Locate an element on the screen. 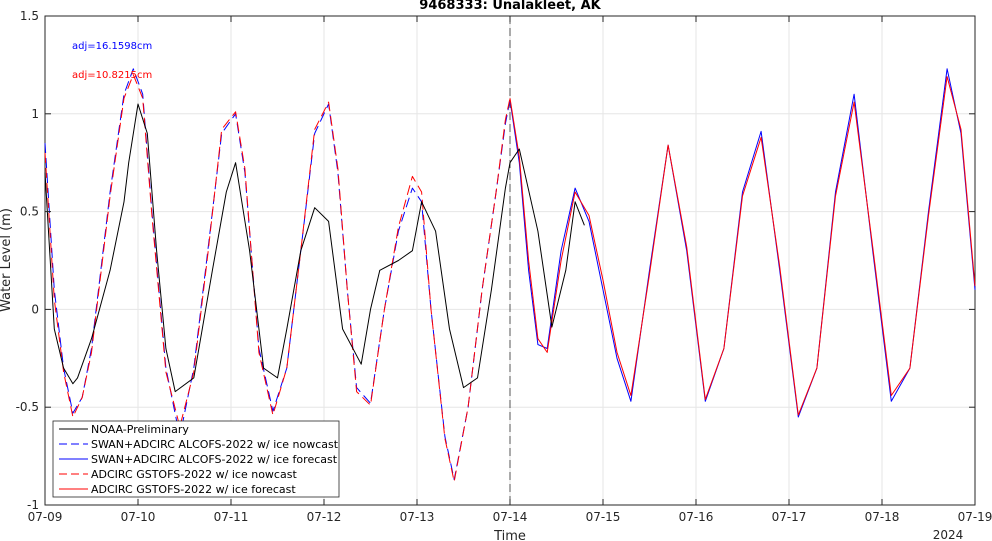  legend-label-0: NOAA-Preliminary is located at coordinates (140, 429).